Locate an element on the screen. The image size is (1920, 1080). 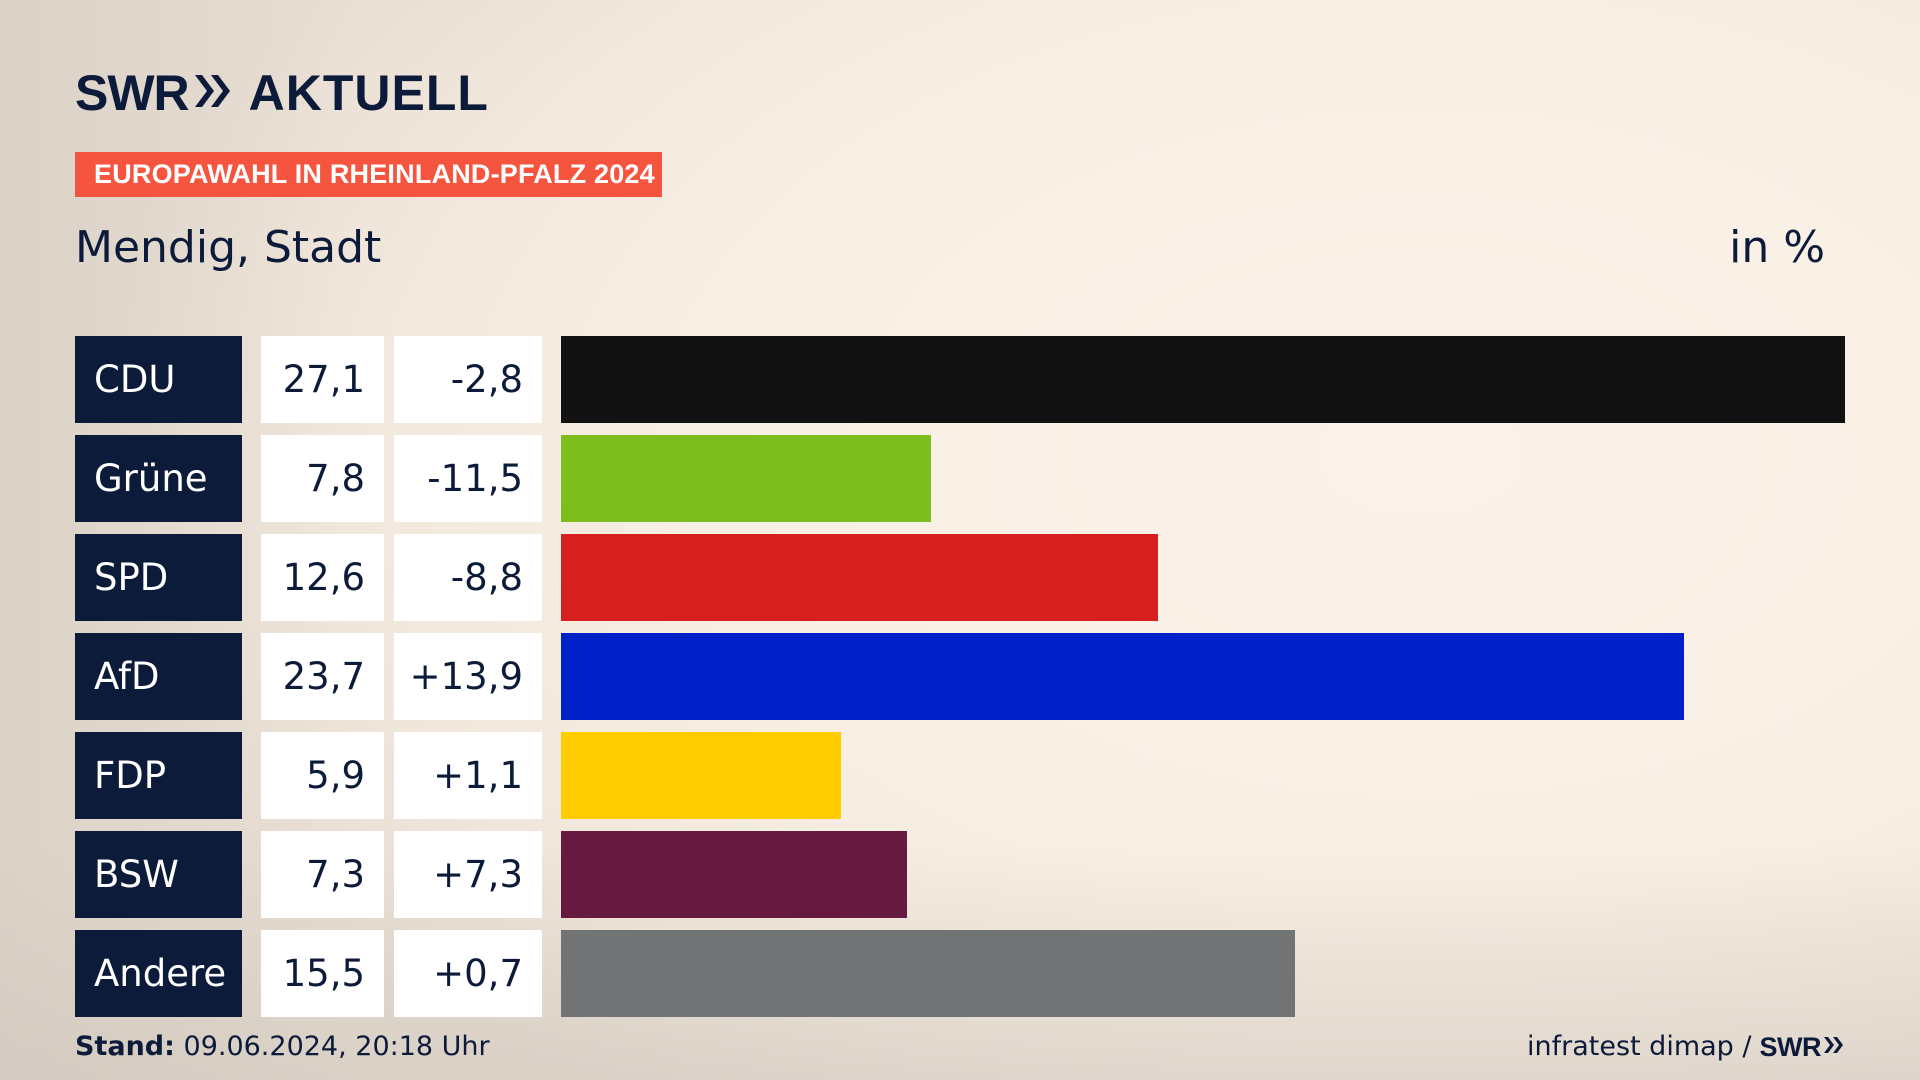
stand-value: 09.06.2024, 20:18 Uhr is located at coordinates (336, 1046).